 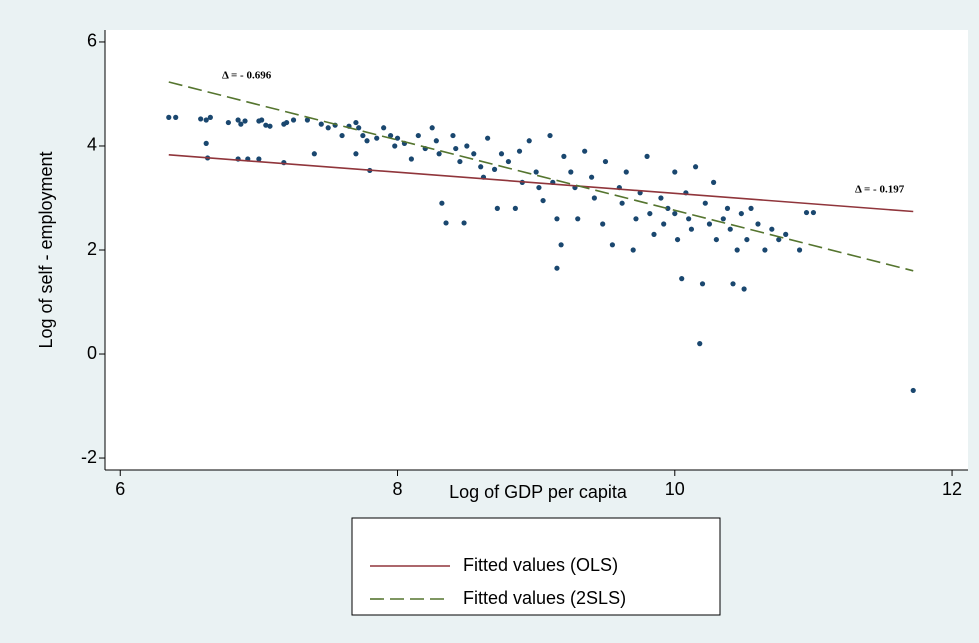 What do you see at coordinates (89, 457) in the screenshot?
I see `y-tick-label: -2` at bounding box center [89, 457].